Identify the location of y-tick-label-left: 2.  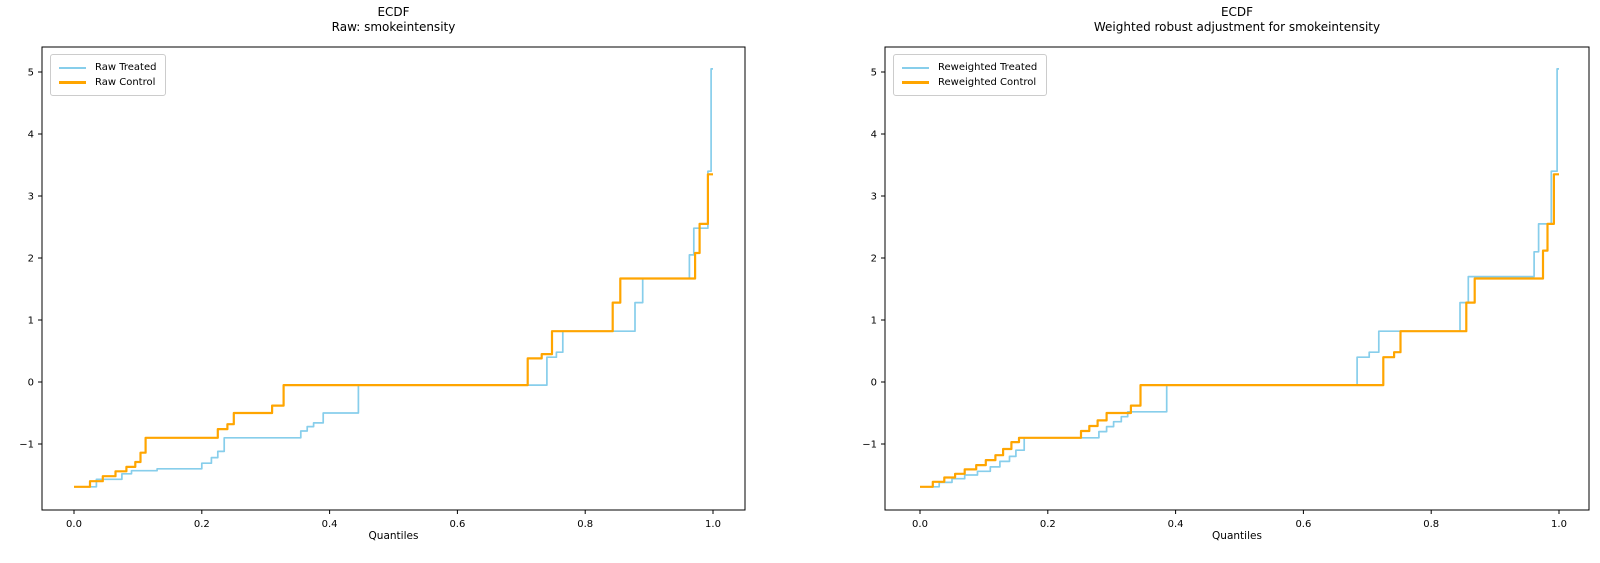
(31, 259).